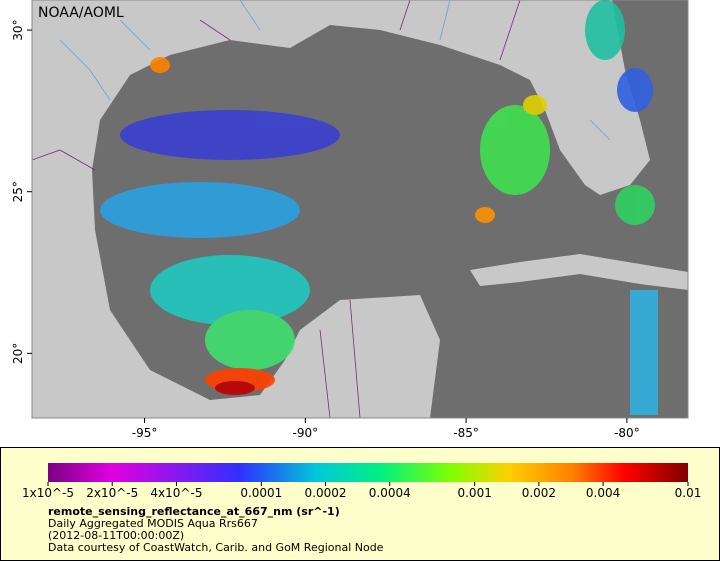  Describe the element at coordinates (153, 523) in the screenshot. I see `legend-line: Daily Aggregated MODIS Aqua Rrs667` at that location.